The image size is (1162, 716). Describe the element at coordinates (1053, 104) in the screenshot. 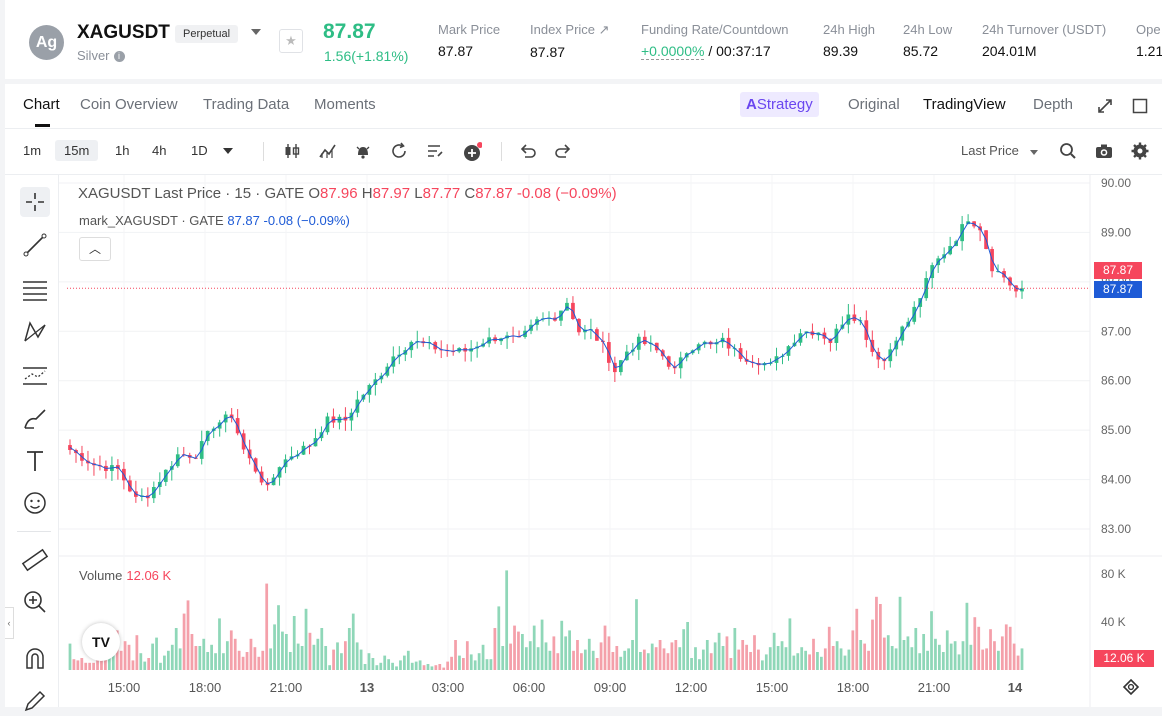

I see `view-depth: Depth` at that location.